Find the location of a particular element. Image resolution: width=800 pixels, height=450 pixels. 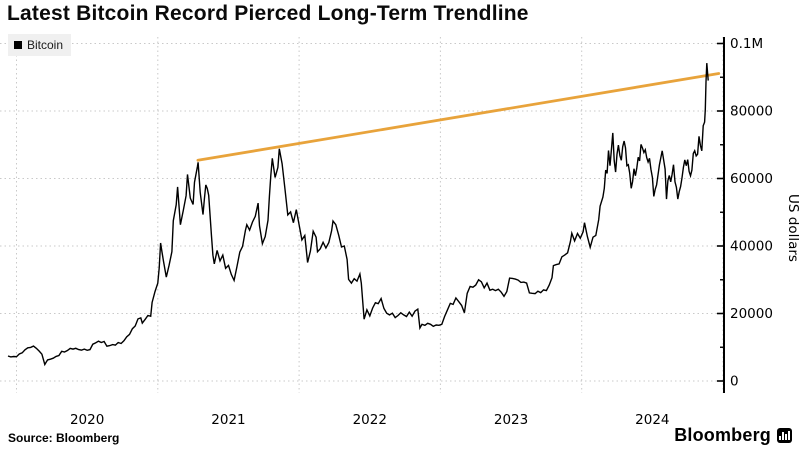

bloomberg-logo-text: Bloomberg is located at coordinates (722, 435).